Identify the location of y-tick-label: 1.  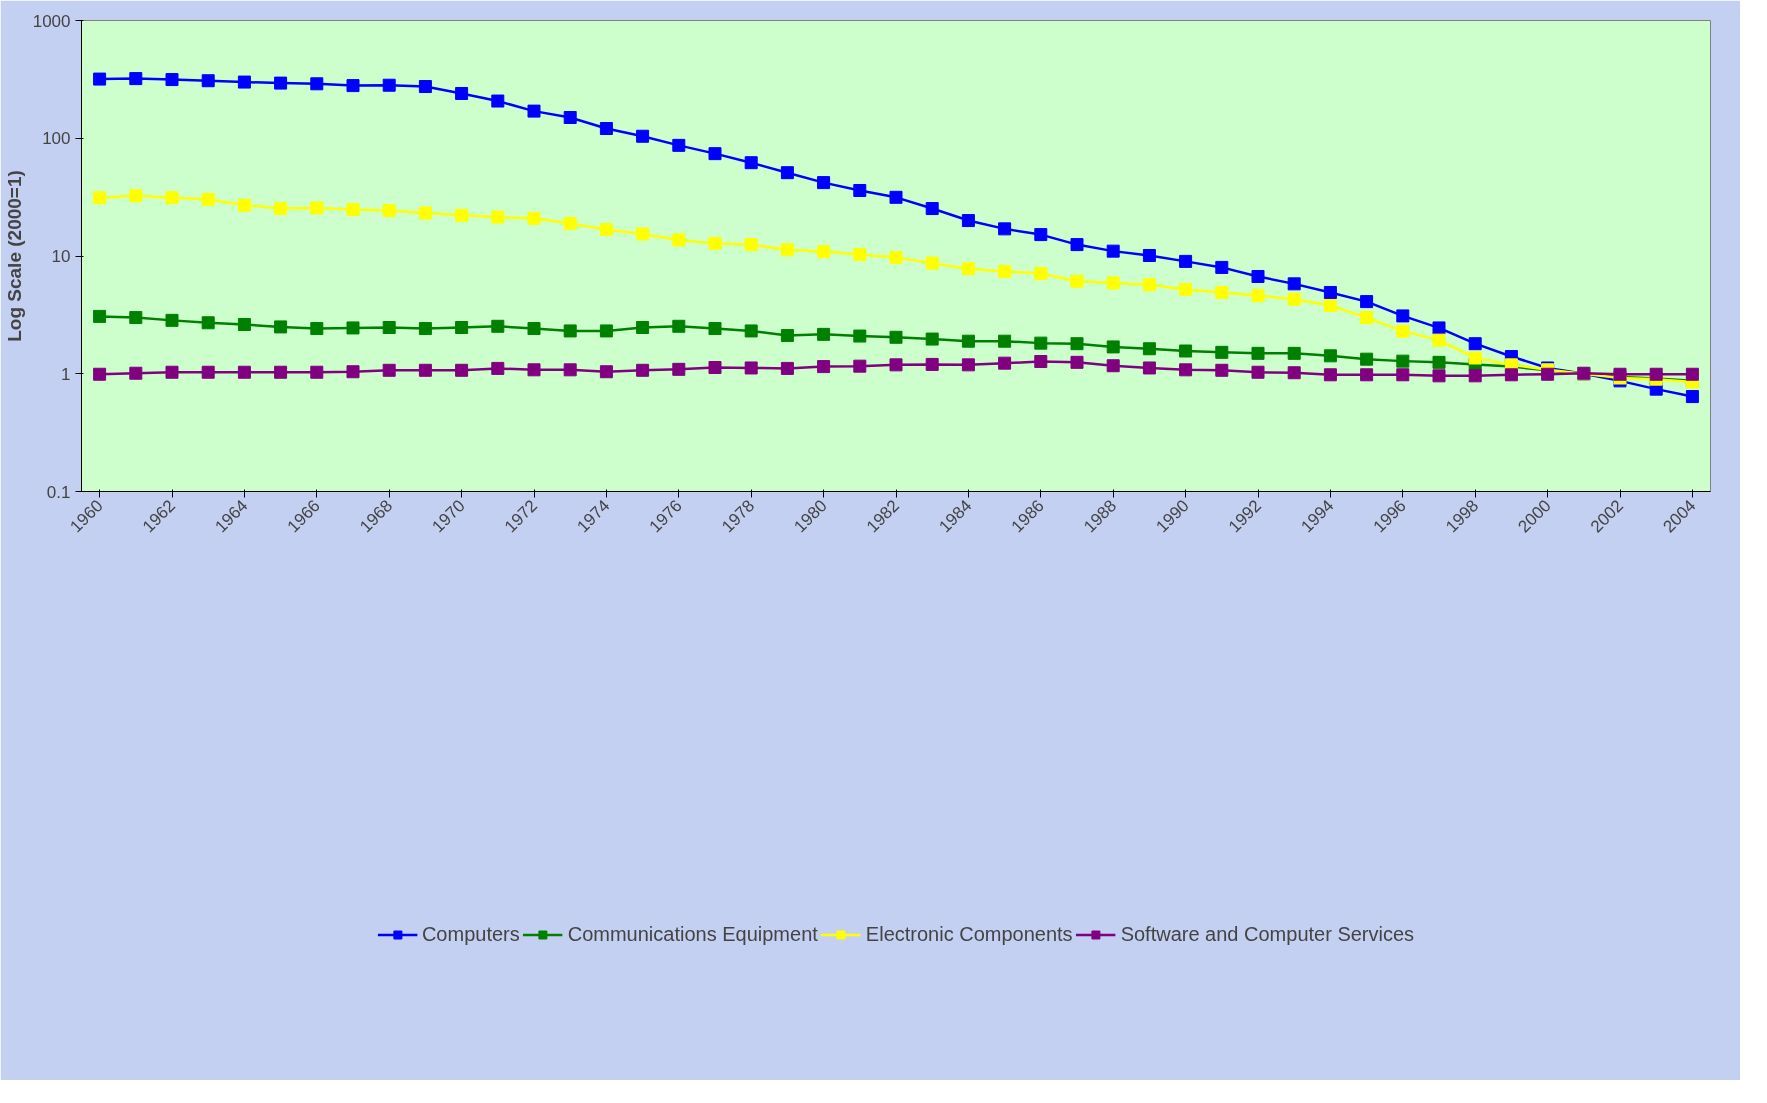
(66, 374).